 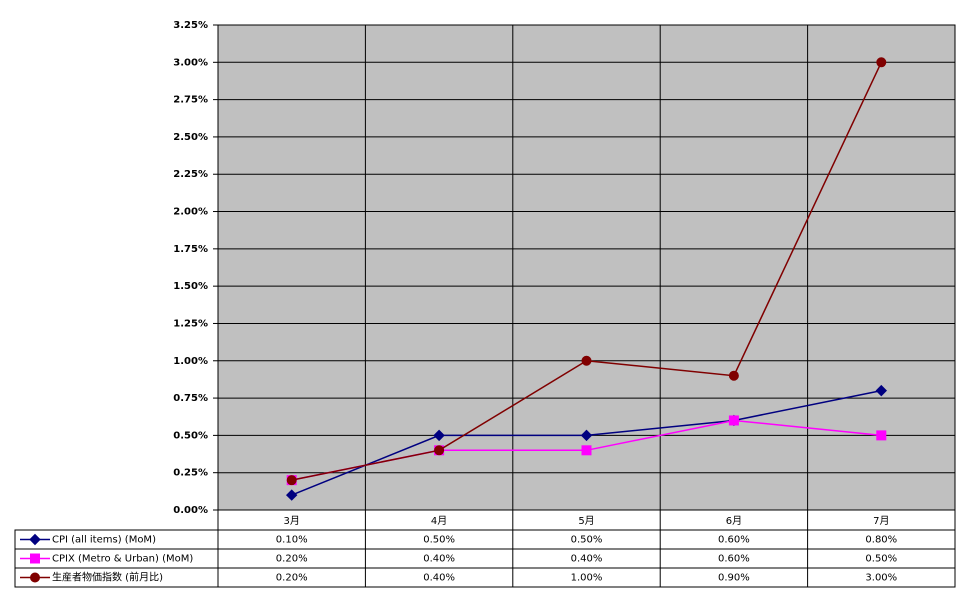 I want to click on table-value: 1.00%, so click(x=587, y=578).